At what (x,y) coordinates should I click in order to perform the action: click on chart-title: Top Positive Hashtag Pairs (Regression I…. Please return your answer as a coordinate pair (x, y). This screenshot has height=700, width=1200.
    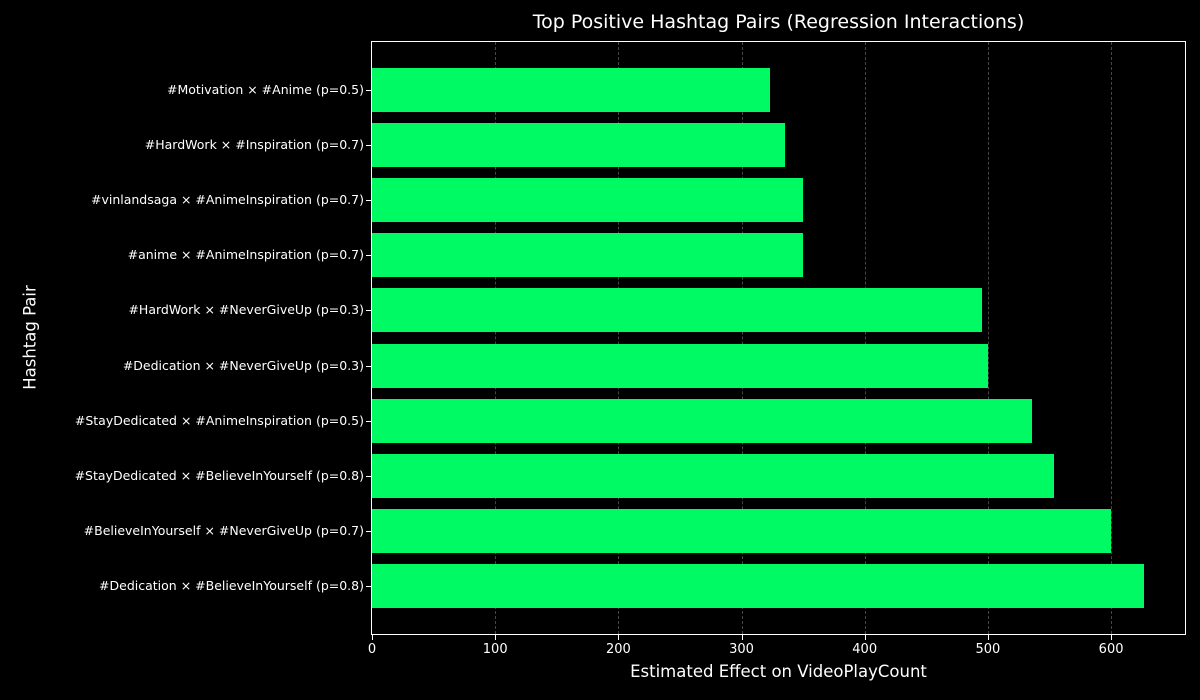
    Looking at the image, I should click on (778, 22).